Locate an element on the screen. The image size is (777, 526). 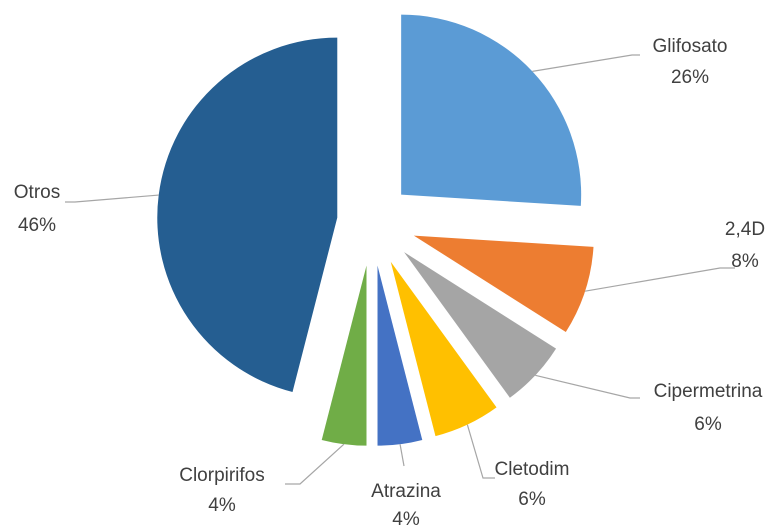
category-label: Otros is located at coordinates (37, 192).